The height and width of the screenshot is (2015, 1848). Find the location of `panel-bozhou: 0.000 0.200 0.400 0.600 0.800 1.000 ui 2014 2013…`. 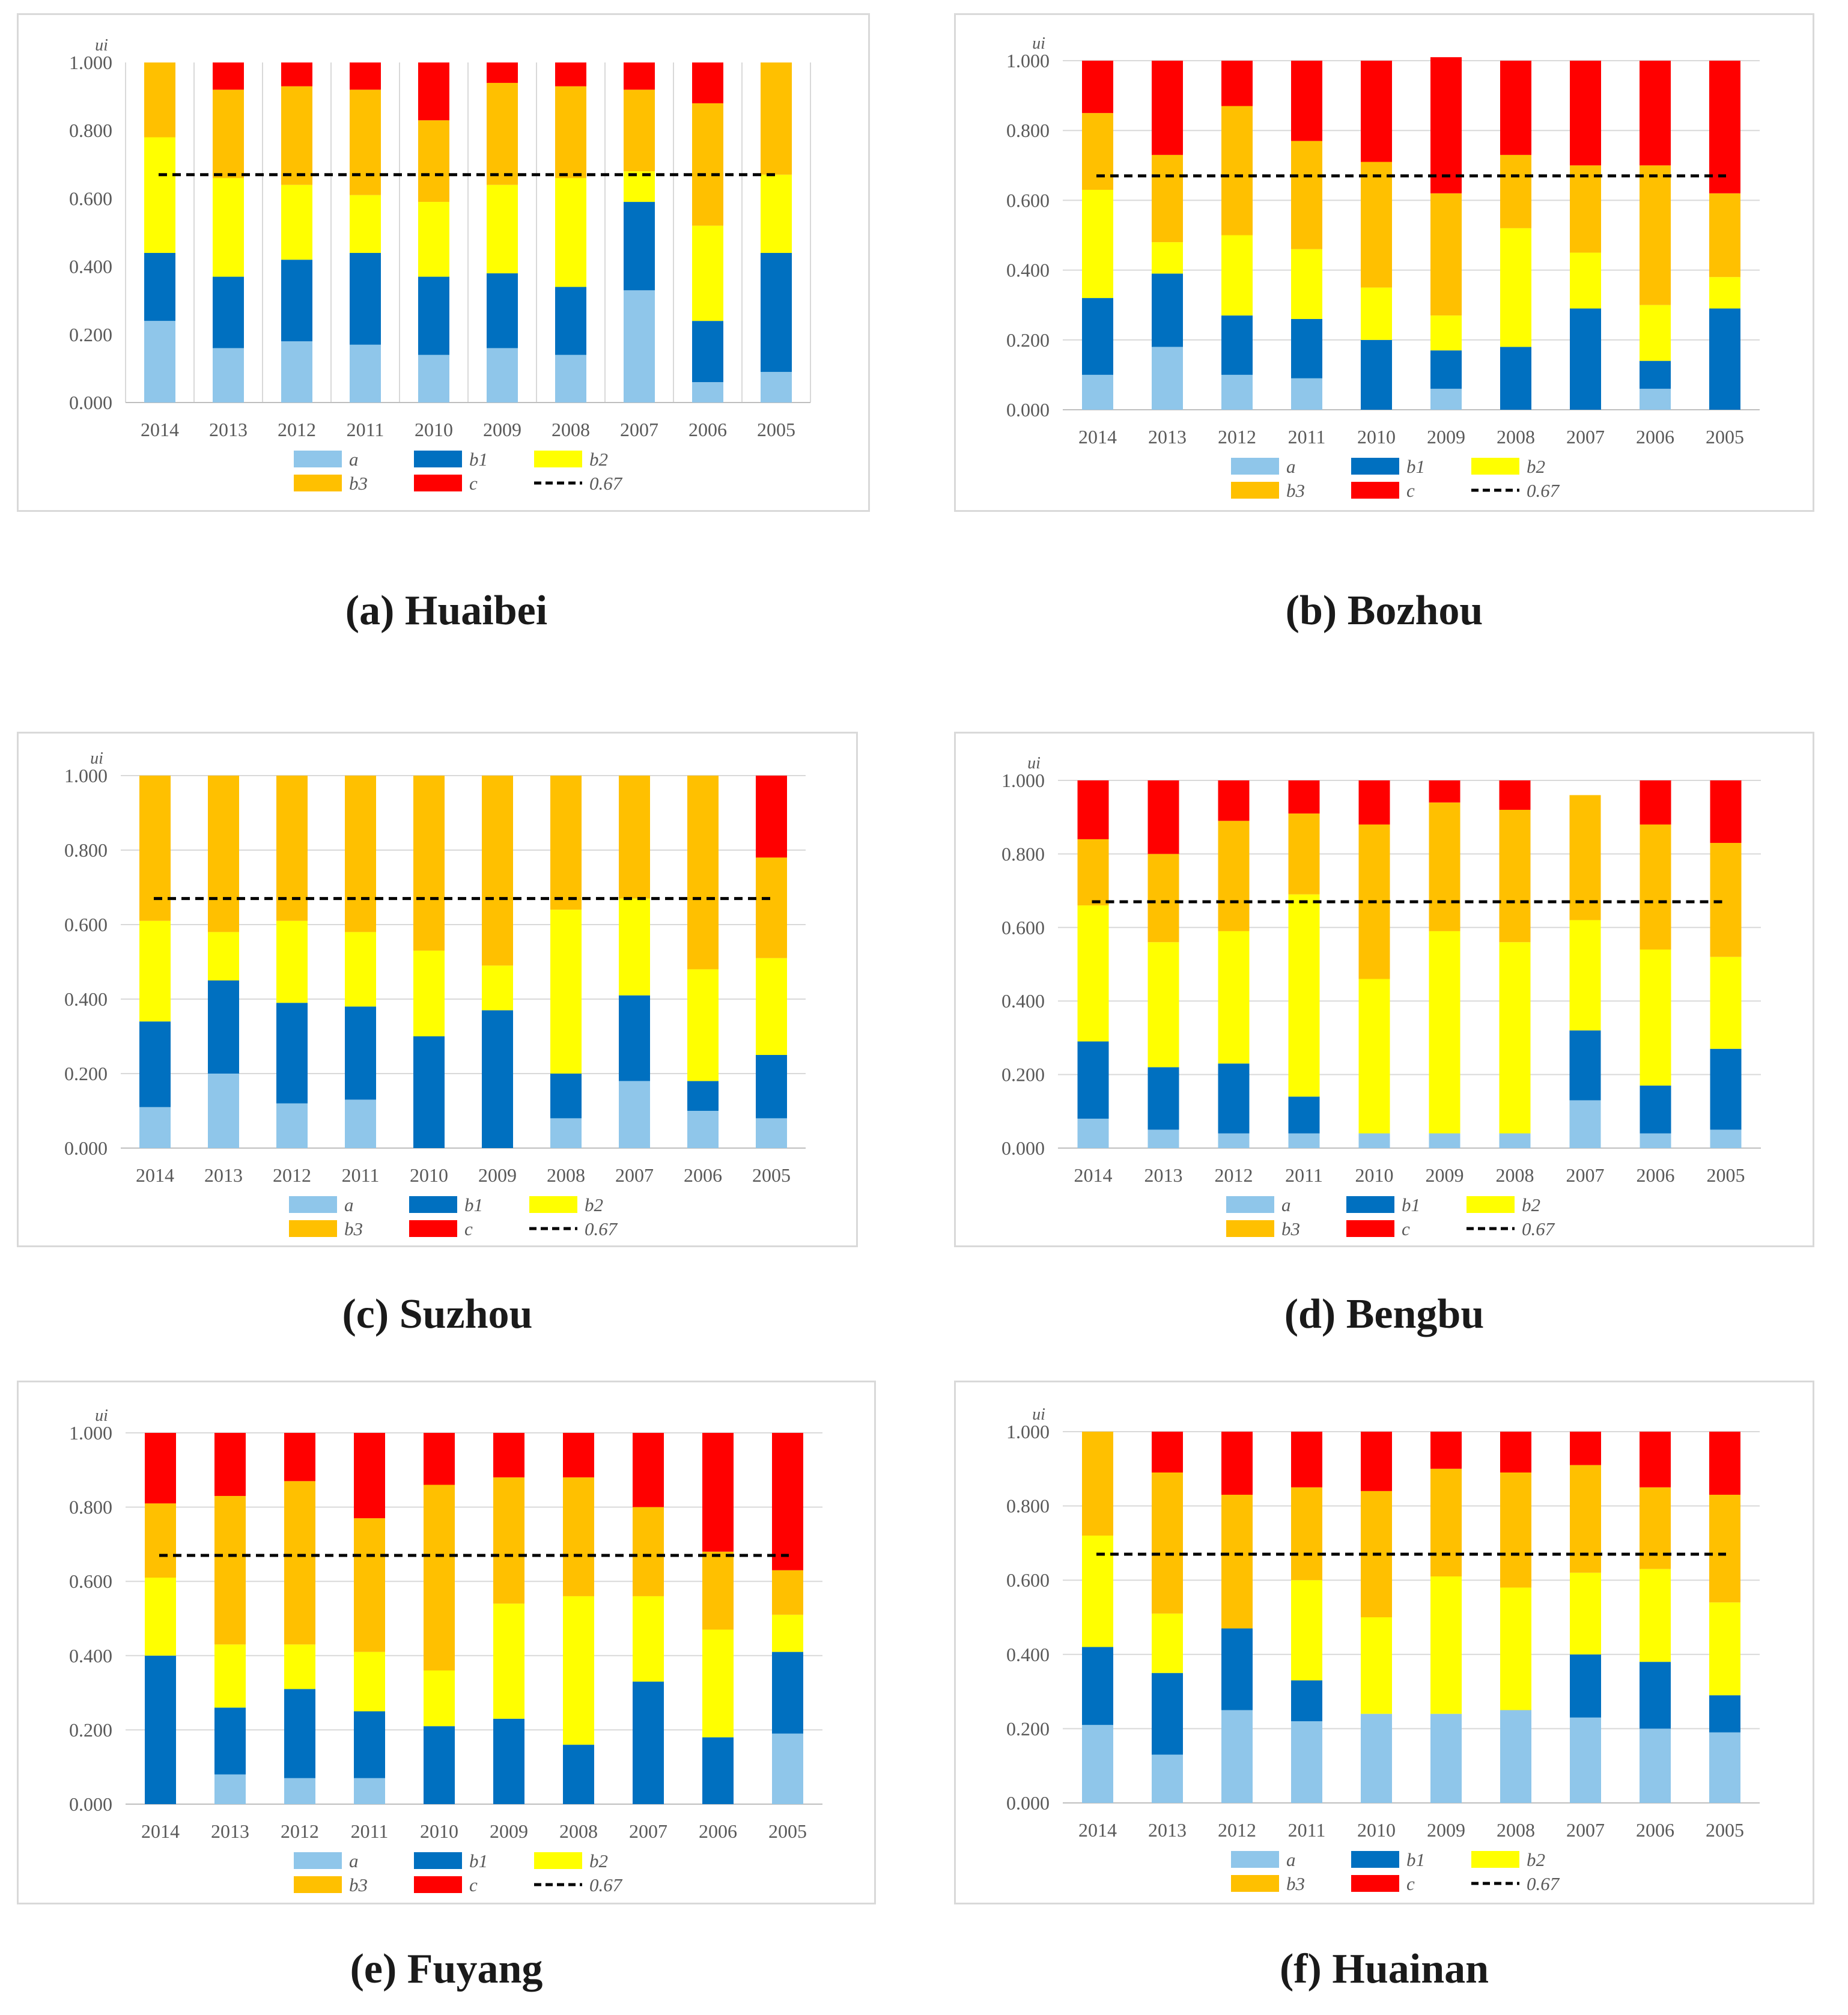

panel-bozhou: 0.000 0.200 0.400 0.600 0.800 1.000 ui 2014 2013… is located at coordinates (1384, 331).